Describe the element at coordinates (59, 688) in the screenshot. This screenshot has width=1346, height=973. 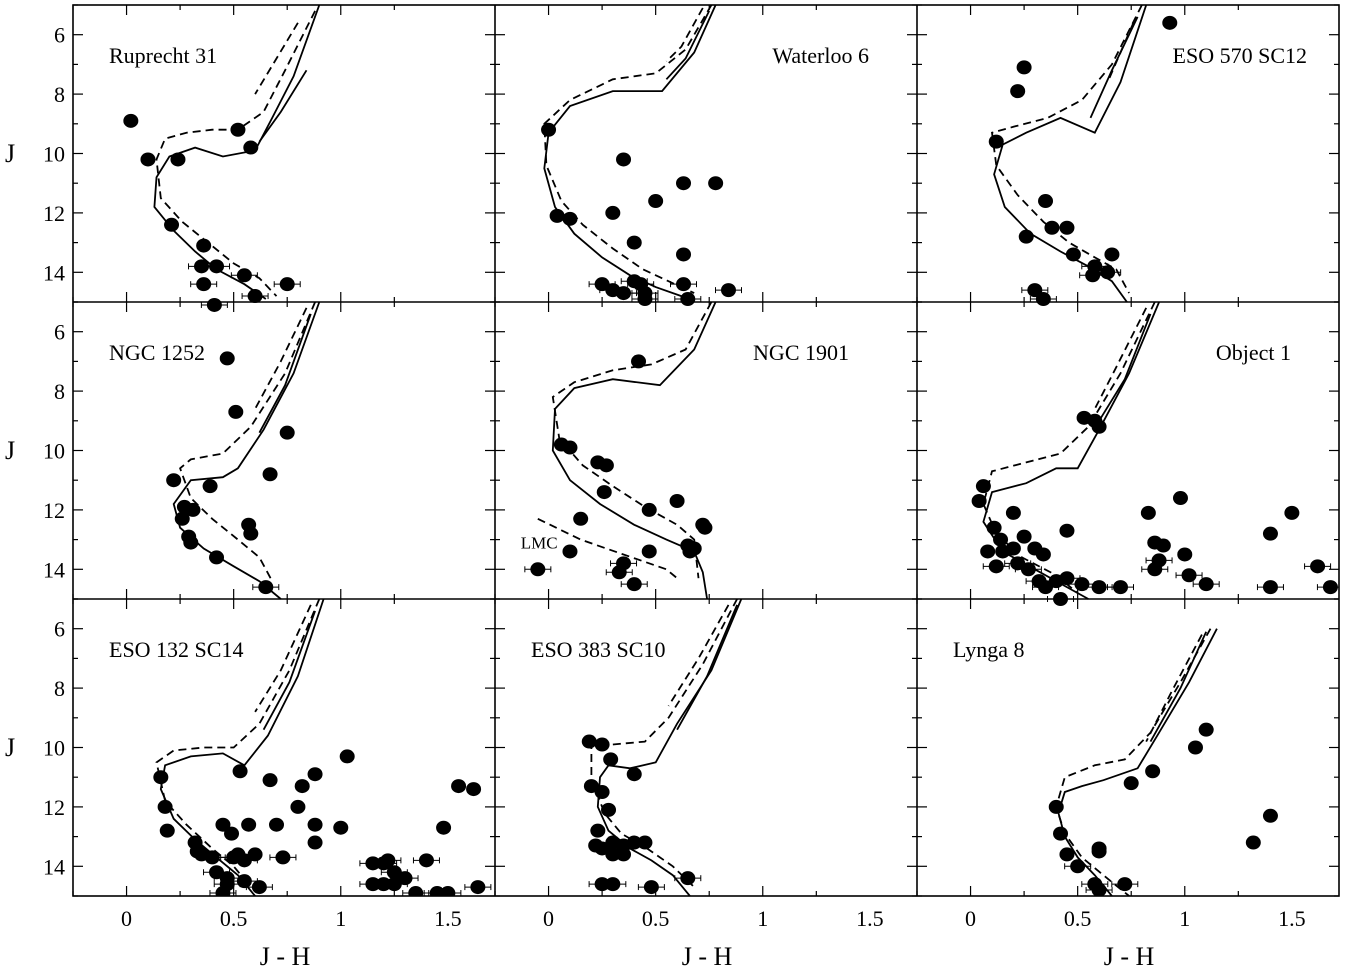
I see `y-tick-label: 8` at that location.